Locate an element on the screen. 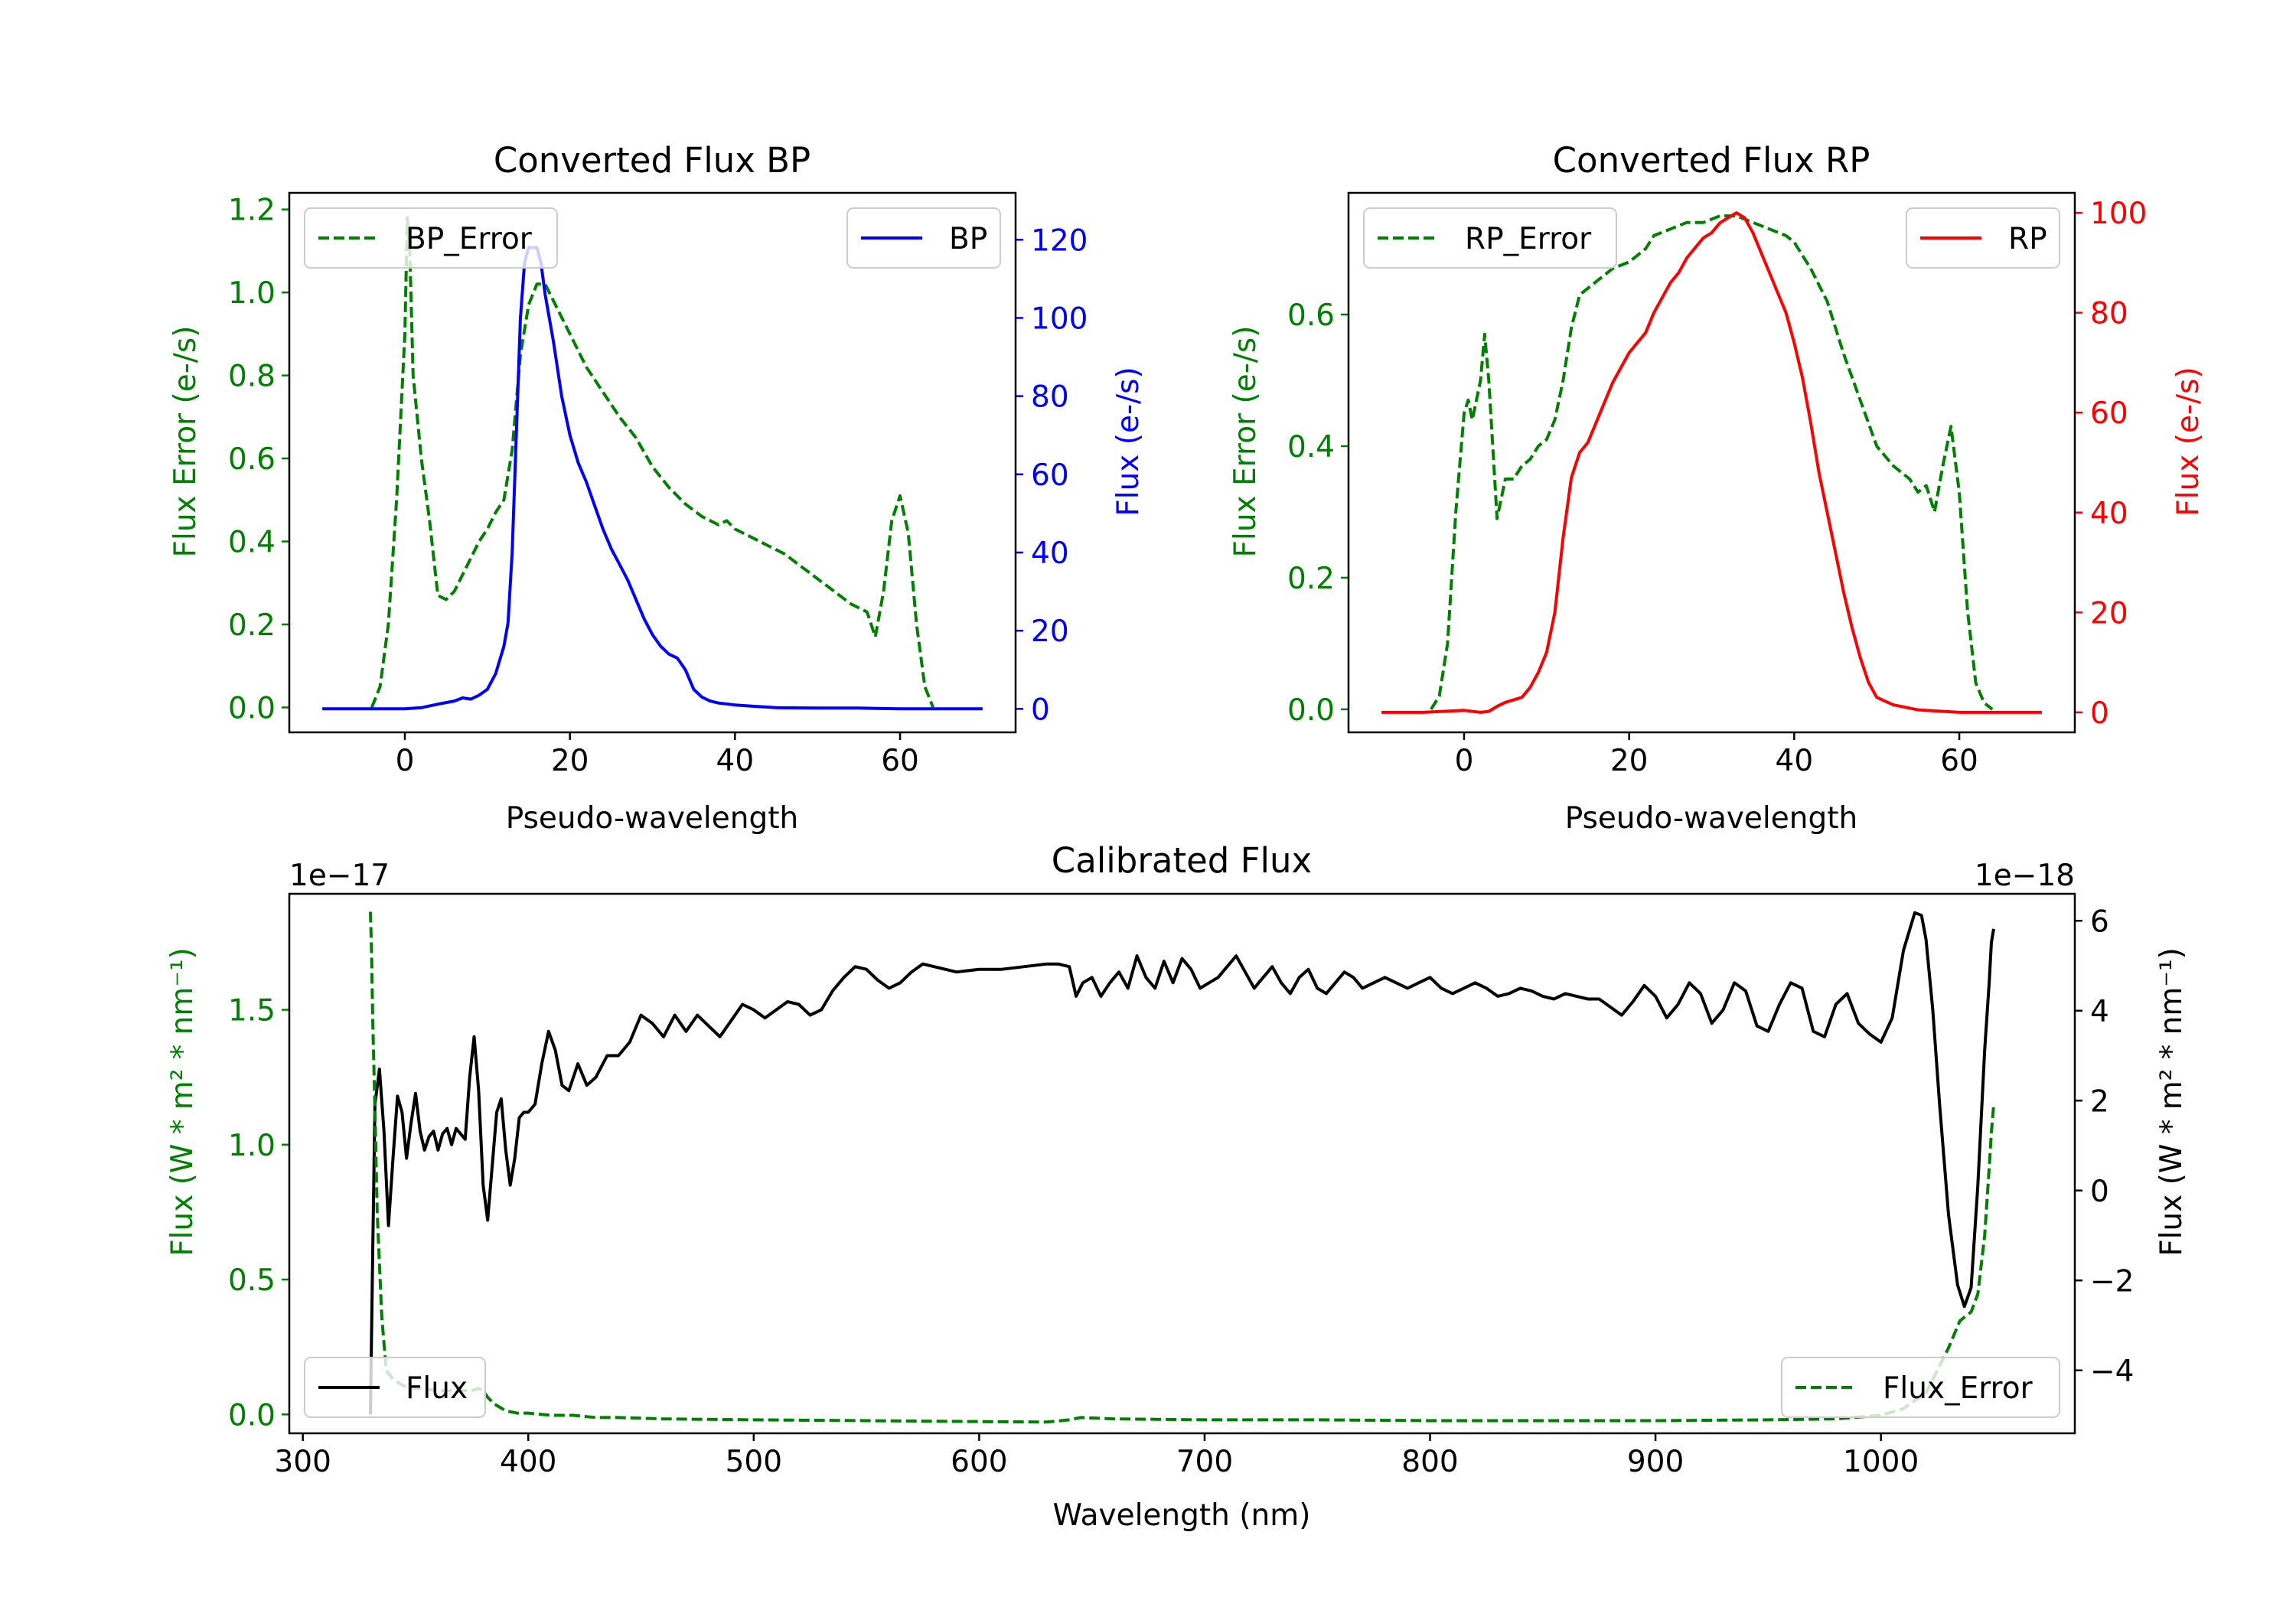 Image resolution: width=2296 pixels, height=1607 pixels. chart-bp-ytick-left-label: 0.2 is located at coordinates (252, 625).